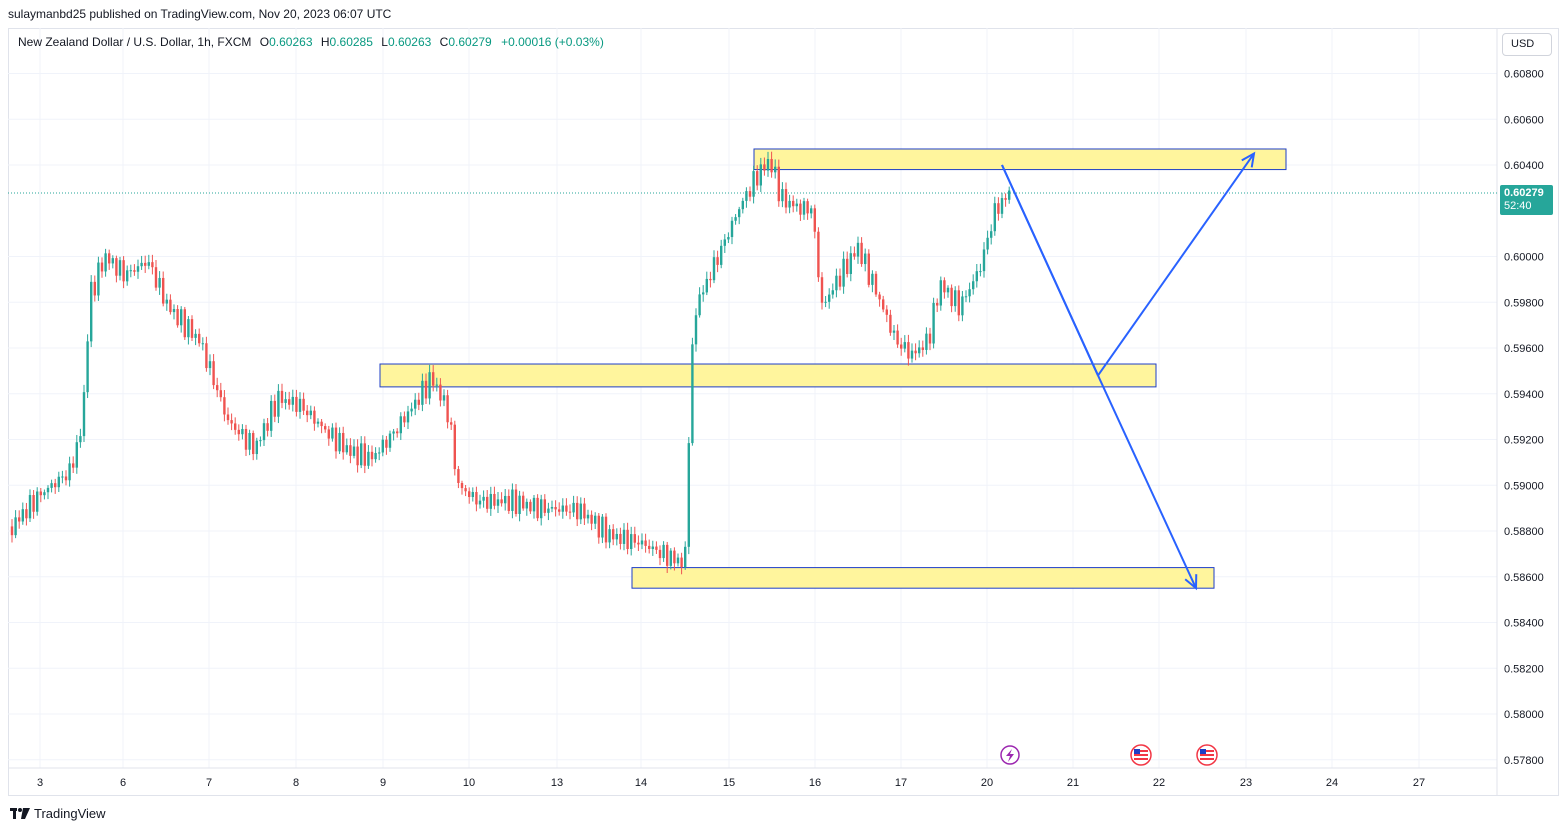 The height and width of the screenshot is (831, 1567). I want to click on price-tick-label: 0.58600, so click(1524, 578).